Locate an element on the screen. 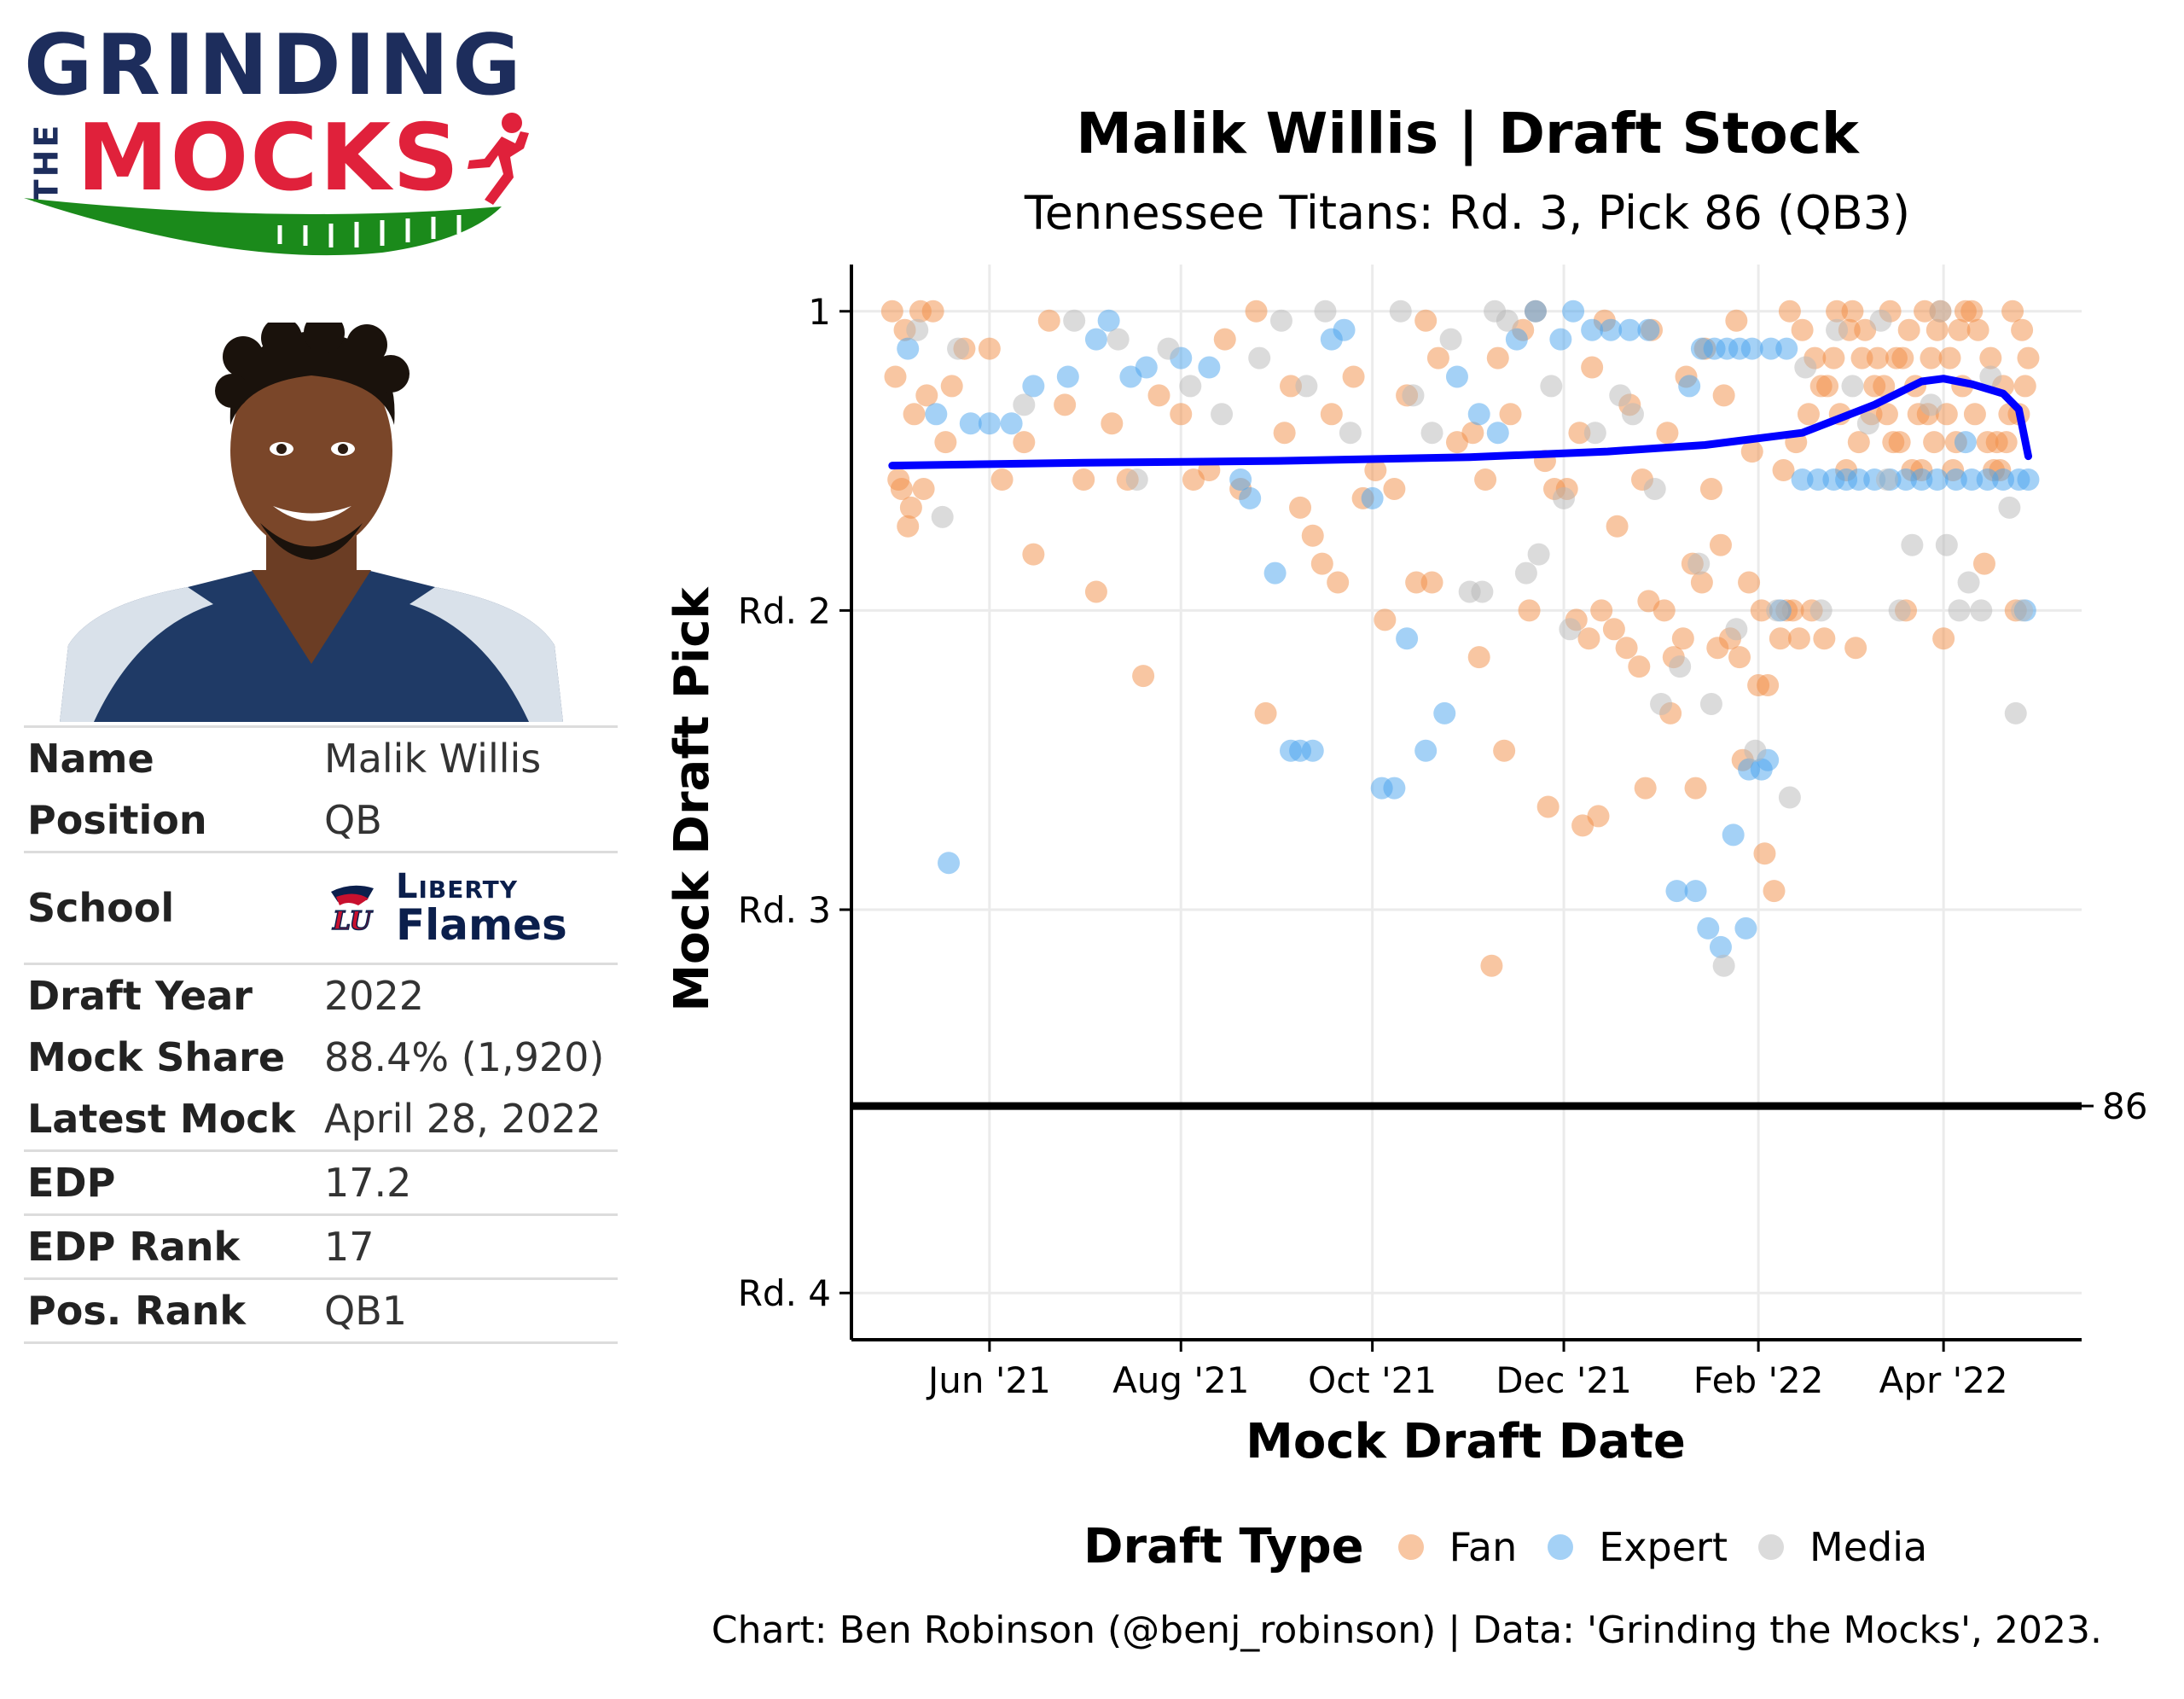 This screenshot has height=1699, width=2184. y-tick-label: Rd. 2 is located at coordinates (784, 610).